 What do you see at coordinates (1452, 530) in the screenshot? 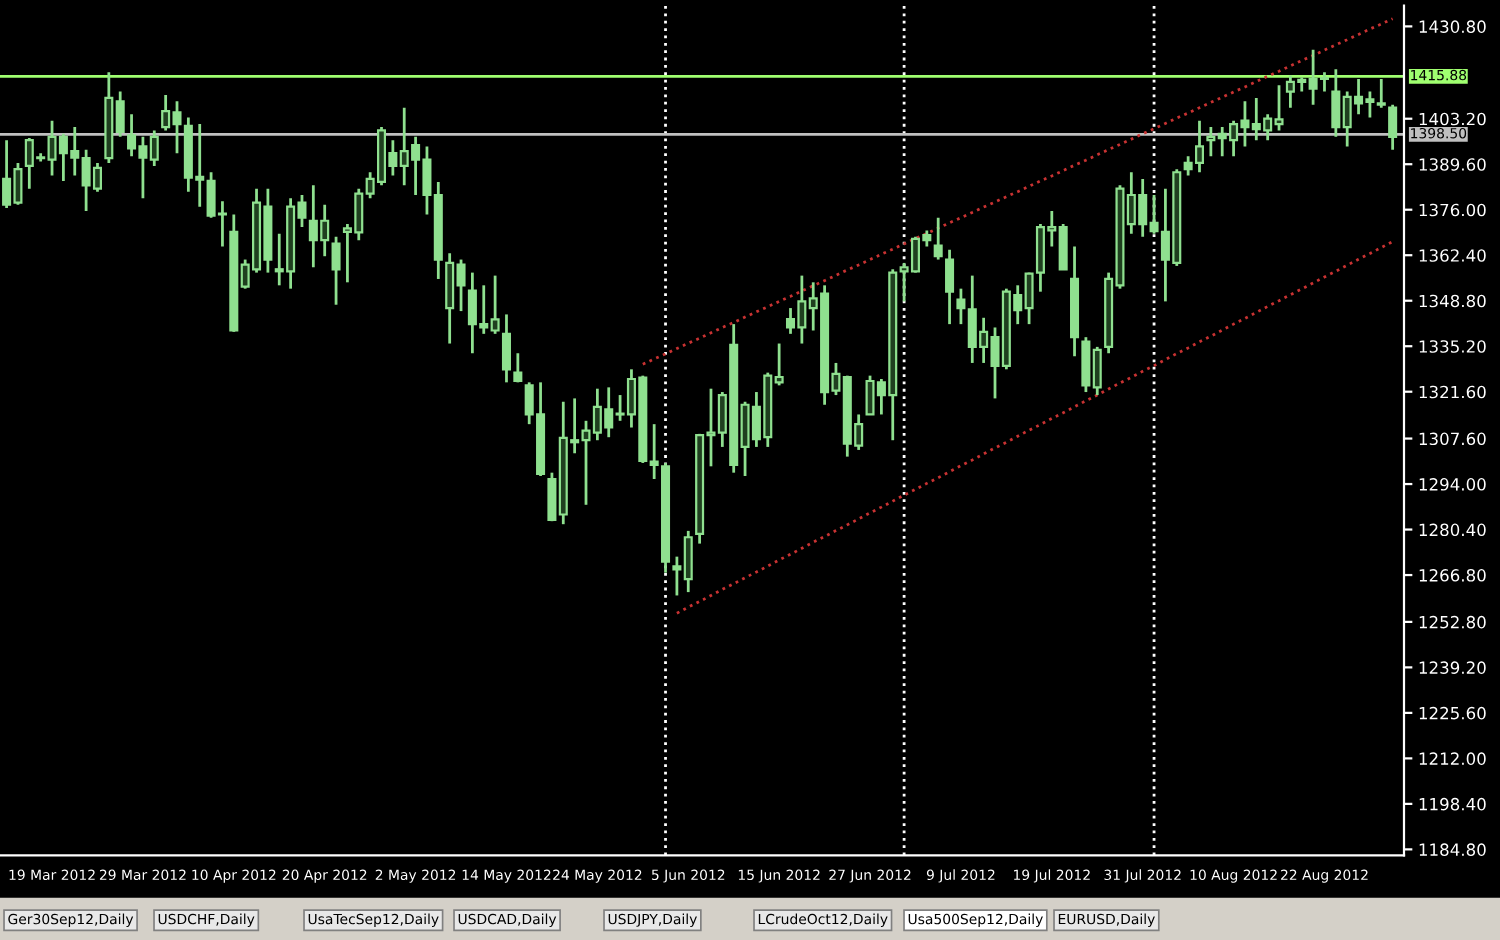
I see `y-tick-label: 1280.40` at bounding box center [1452, 530].